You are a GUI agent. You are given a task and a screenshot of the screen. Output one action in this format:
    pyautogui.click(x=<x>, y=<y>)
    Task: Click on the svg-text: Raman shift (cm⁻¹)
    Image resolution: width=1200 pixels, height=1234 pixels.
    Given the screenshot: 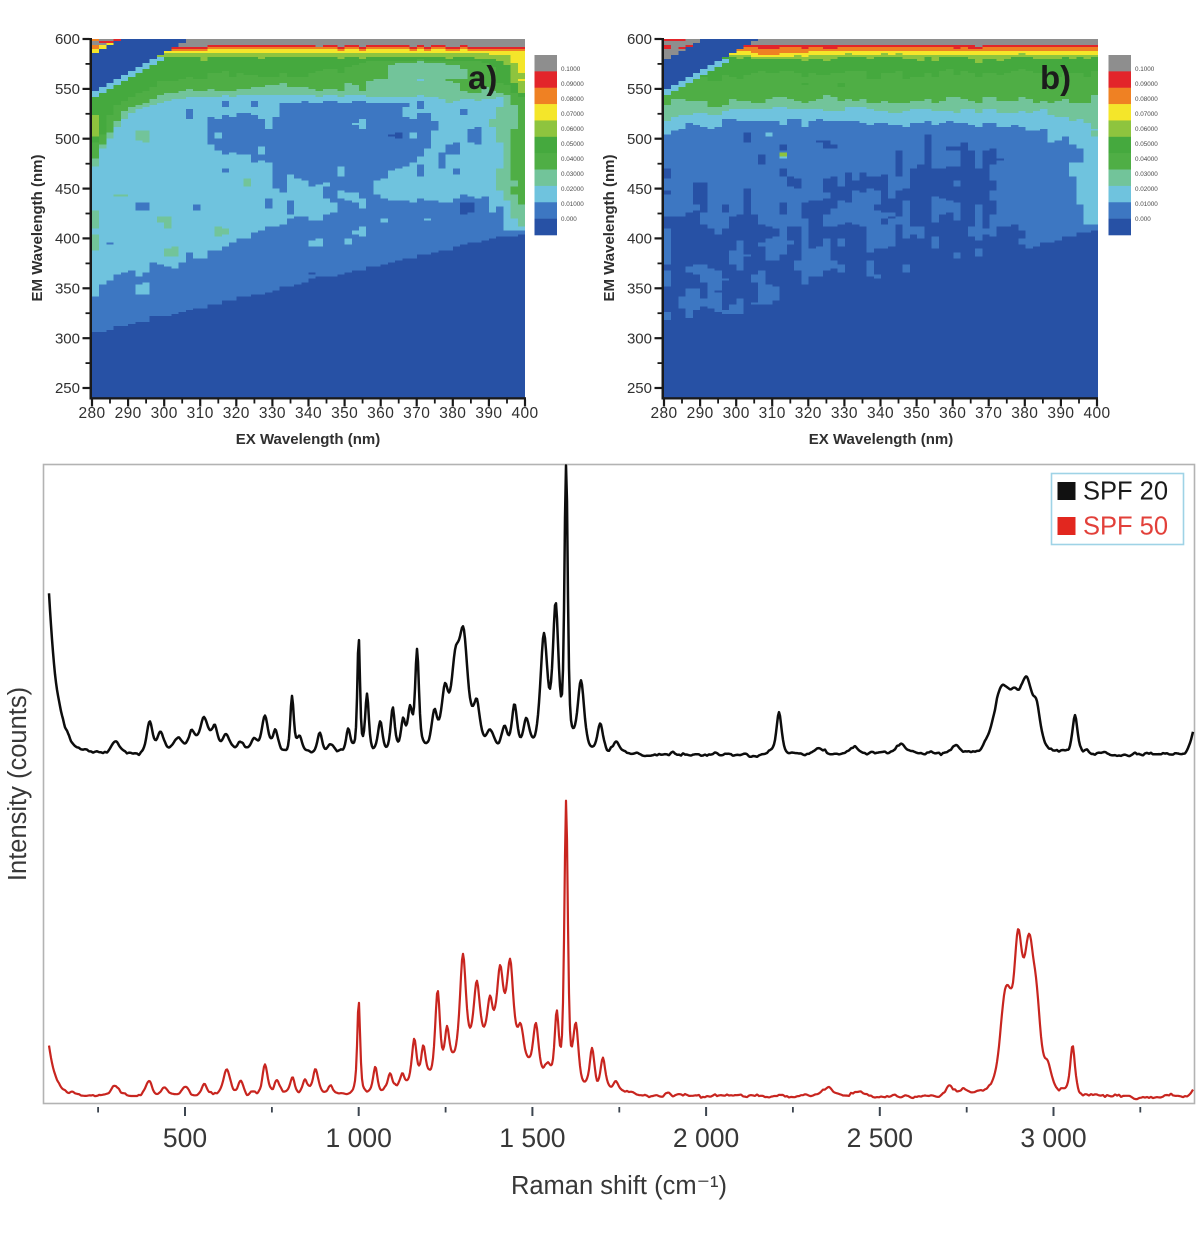 What is the action you would take?
    pyautogui.click(x=619, y=1186)
    